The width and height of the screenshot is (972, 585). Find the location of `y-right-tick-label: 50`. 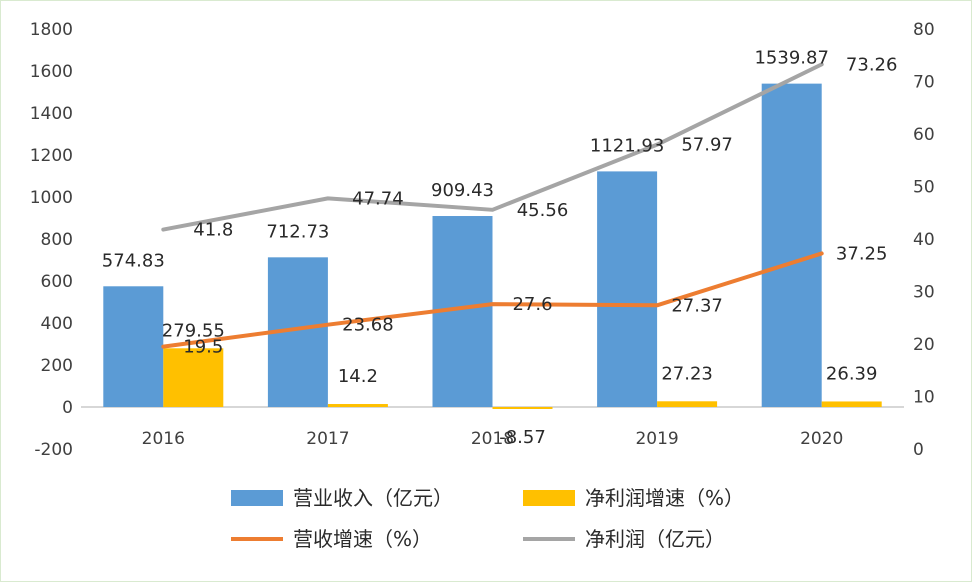

y-right-tick-label: 50 is located at coordinates (924, 188).